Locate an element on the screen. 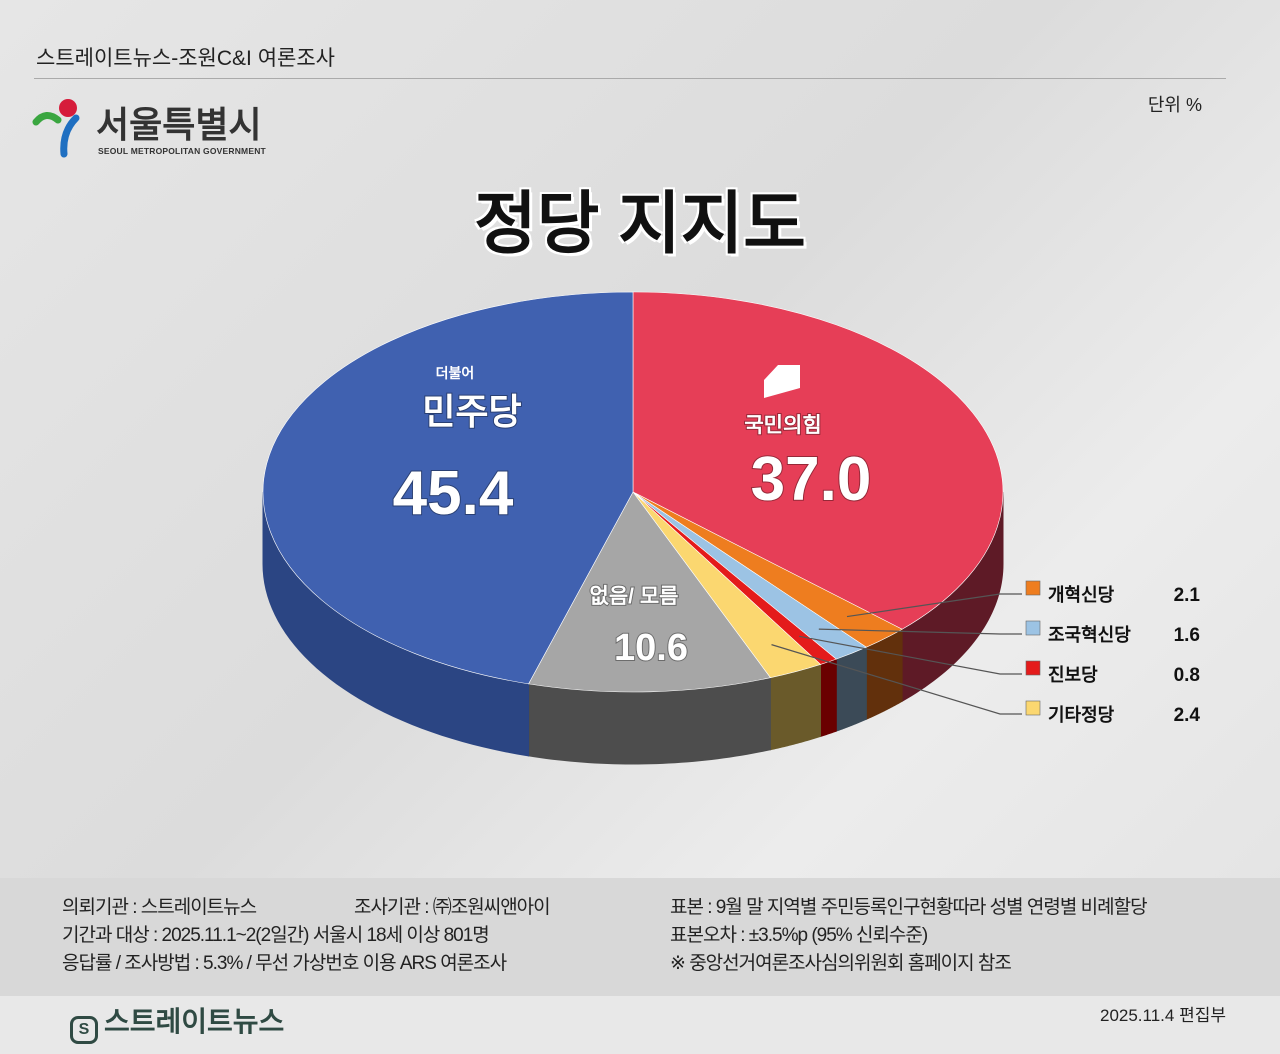 Image resolution: width=1280 pixels, height=1054 pixels. label-small-minjoo: 더불어 is located at coordinates (455, 373).